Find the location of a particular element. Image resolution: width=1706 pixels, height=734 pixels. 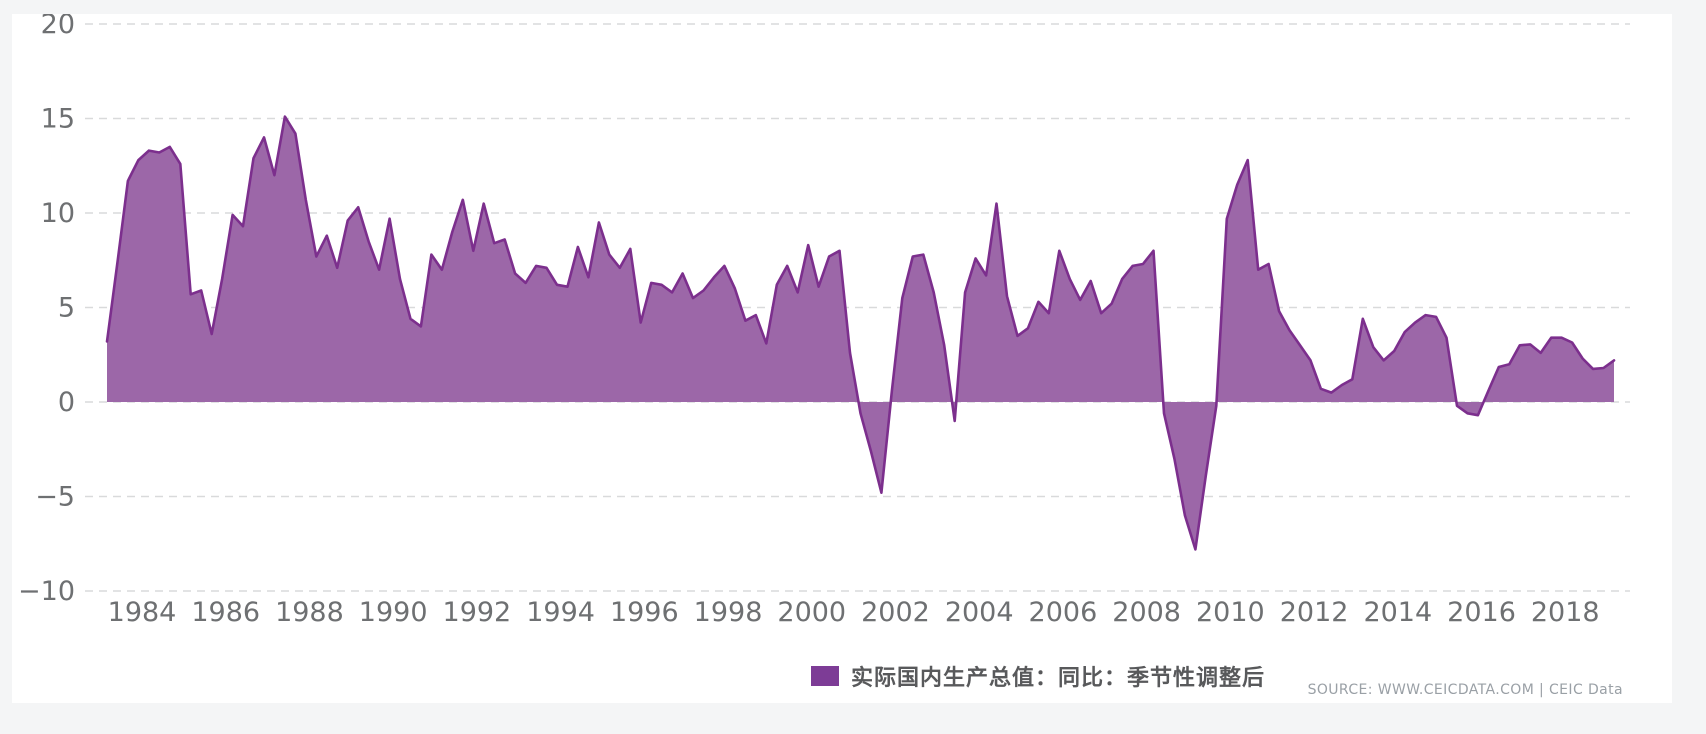

source-text: SOURCE: WWW.CEICDATA.COM | CEIC Data is located at coordinates (1465, 690).